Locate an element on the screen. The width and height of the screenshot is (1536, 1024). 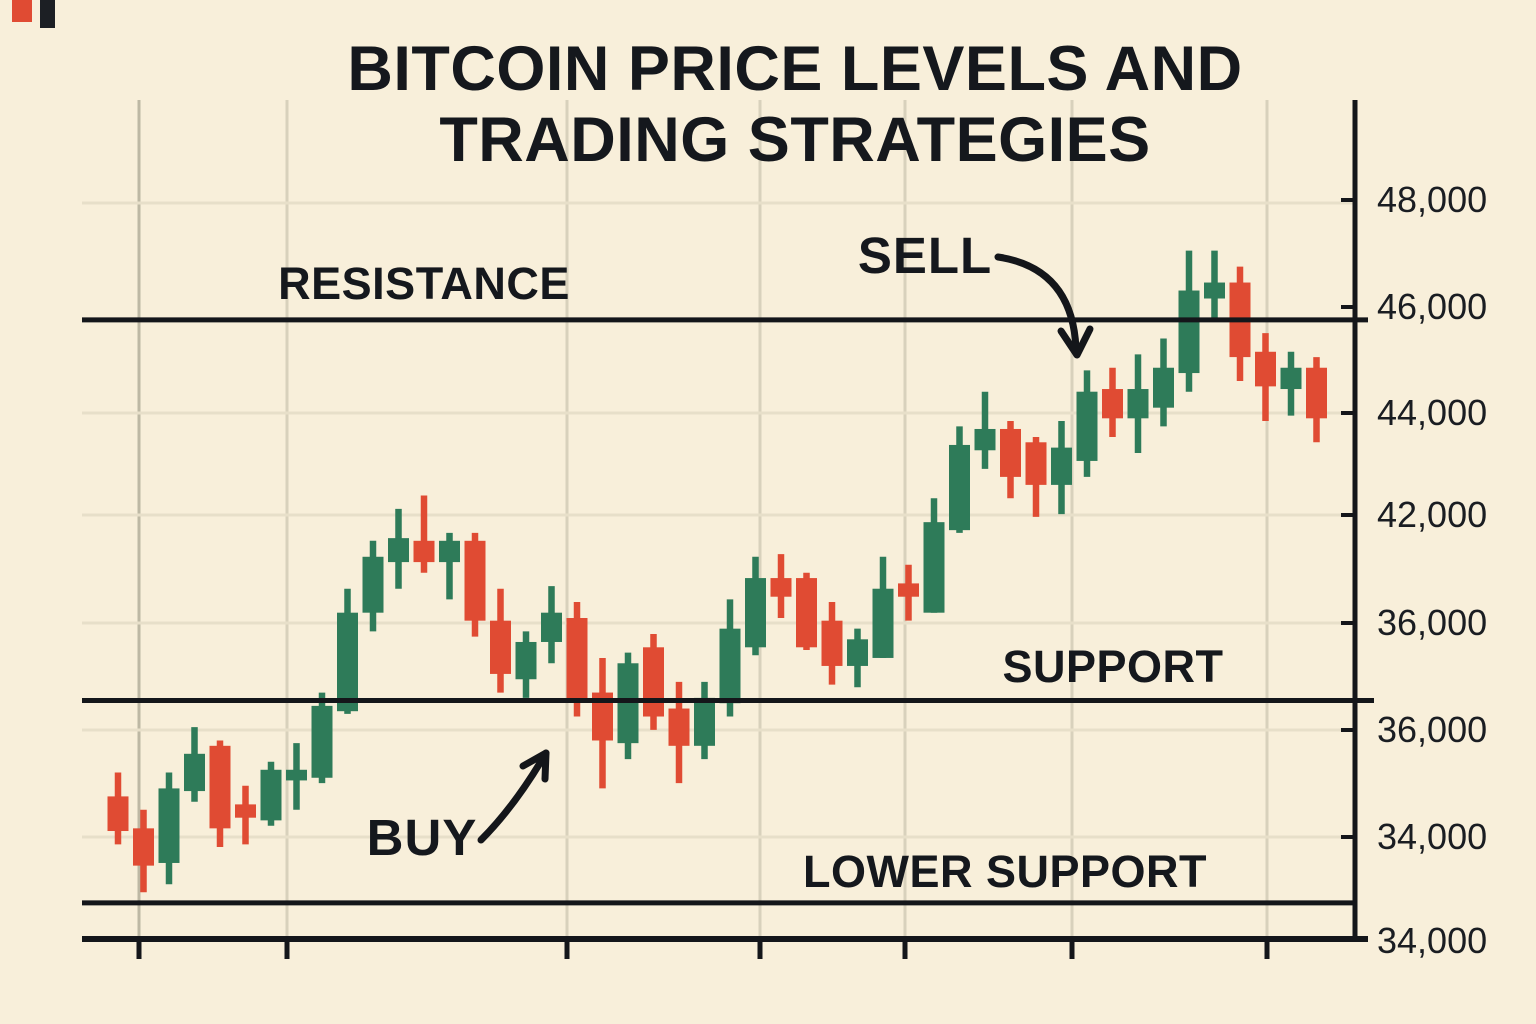
edge-artifacts is located at coordinates (33, 14).